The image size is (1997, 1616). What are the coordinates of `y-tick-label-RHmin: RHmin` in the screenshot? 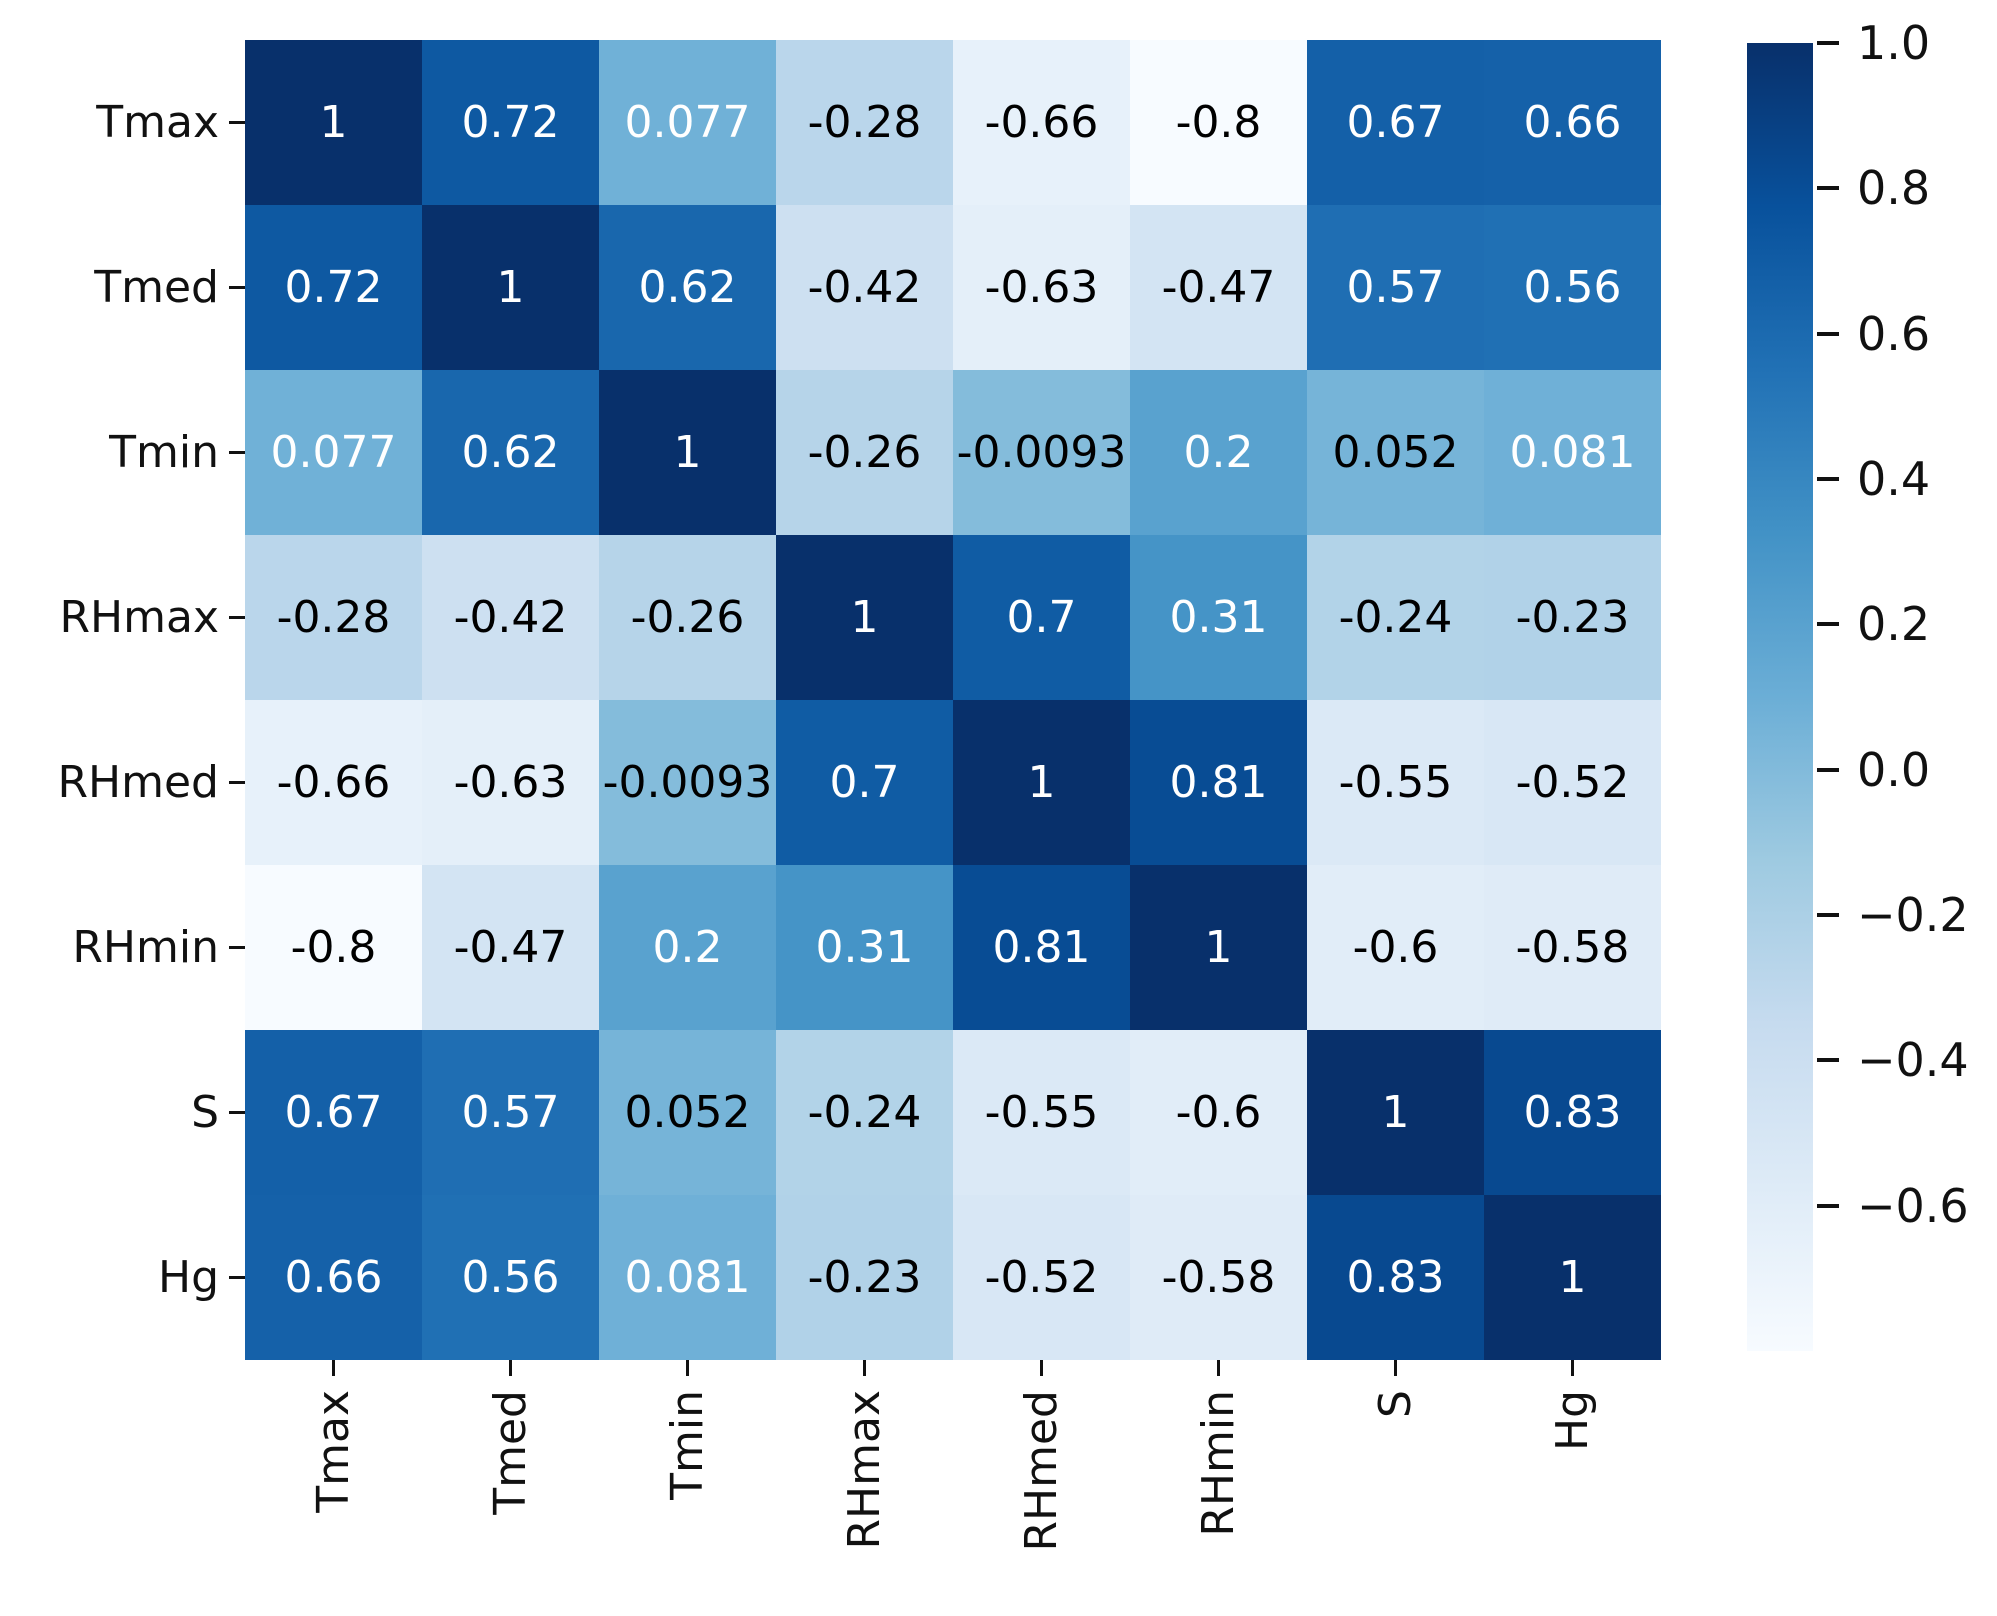 It's located at (145, 947).